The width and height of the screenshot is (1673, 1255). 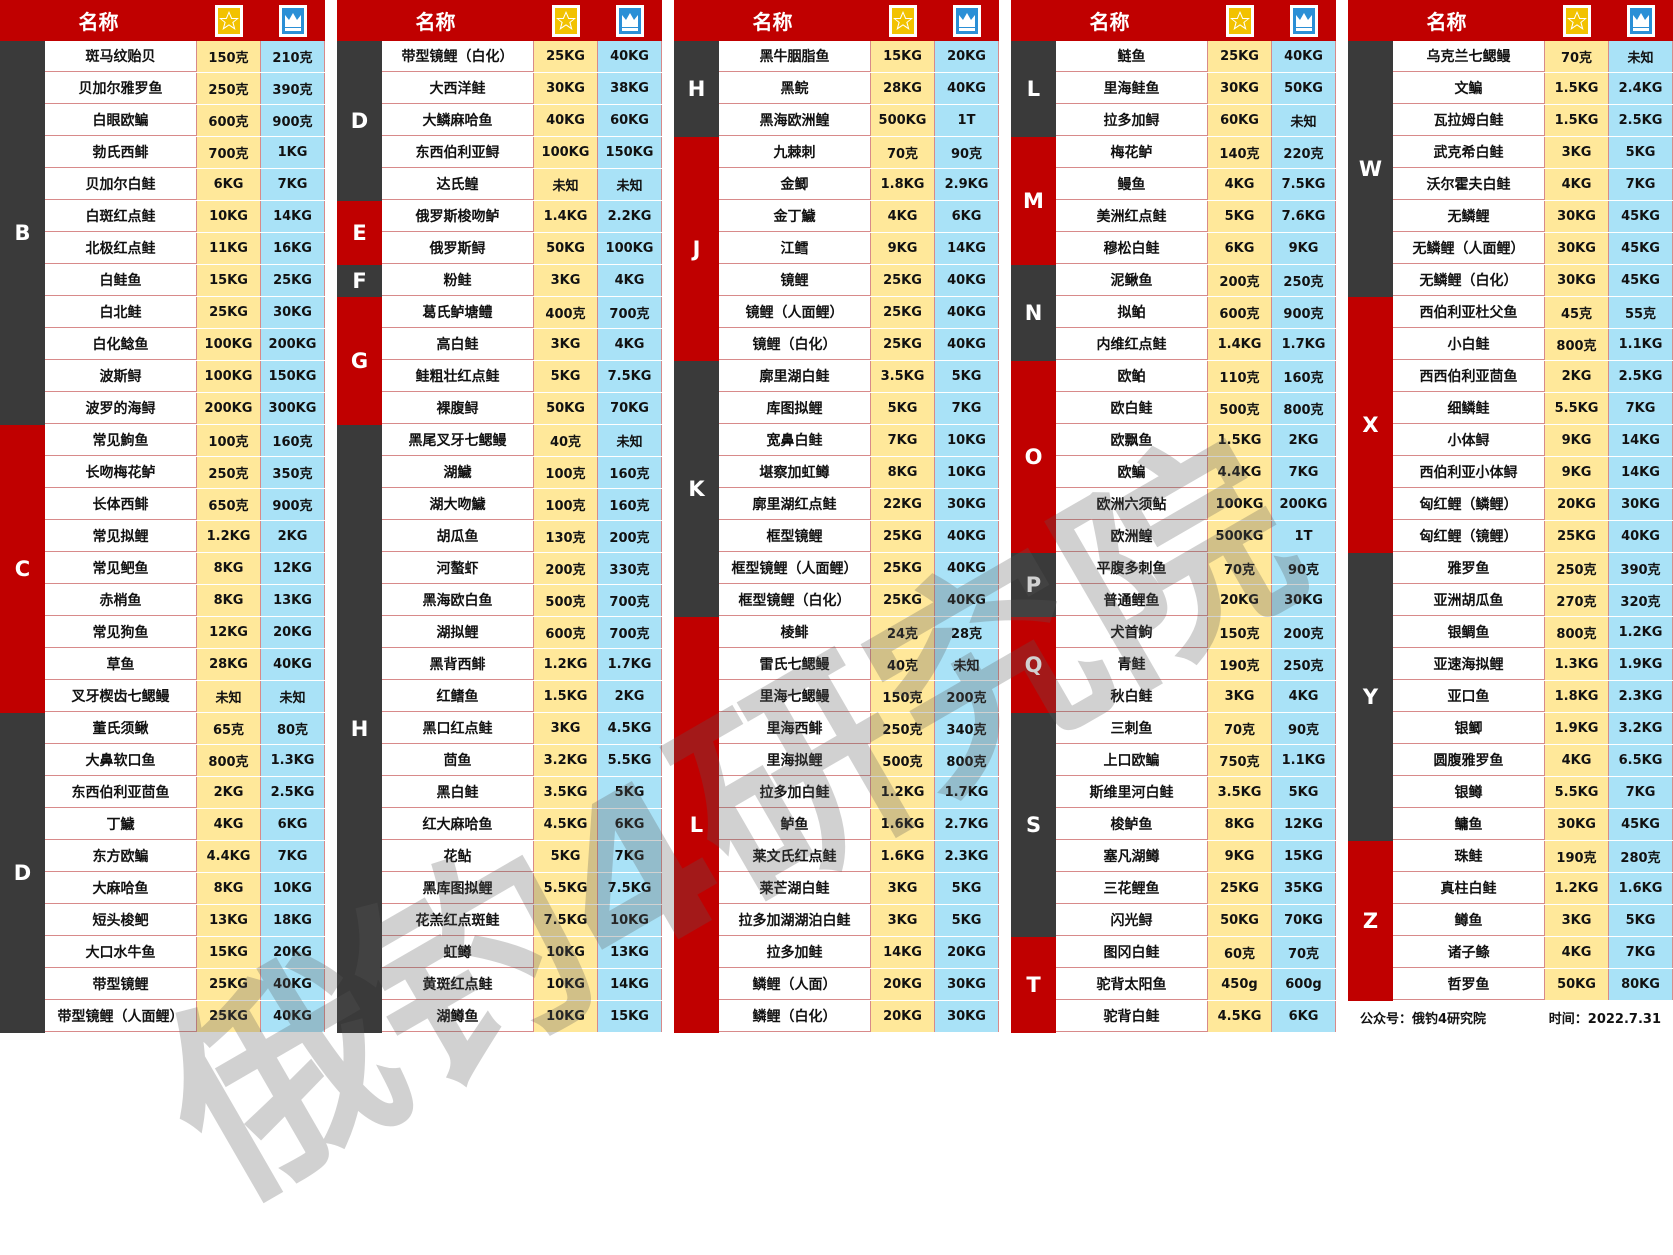 What do you see at coordinates (229, 760) in the screenshot?
I see `star-weight-cell: 800克` at bounding box center [229, 760].